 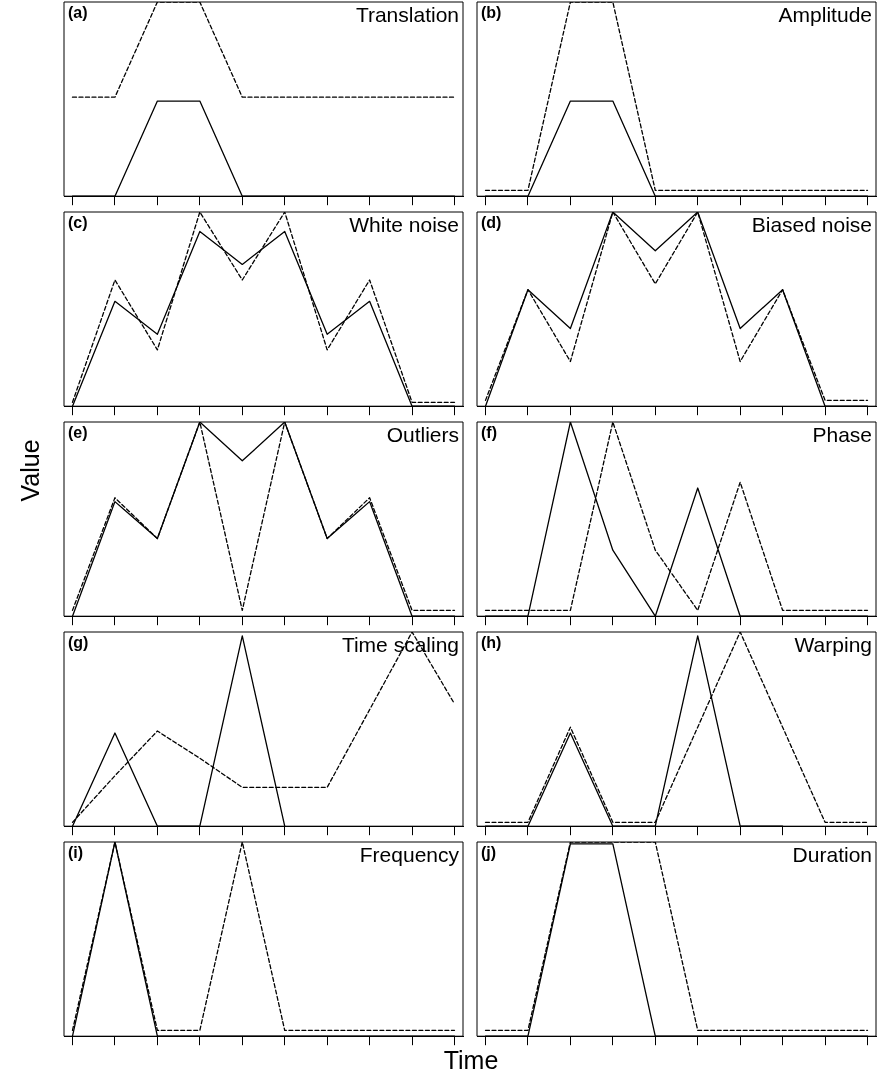 I want to click on chart-title: (f), so click(x=489, y=433).